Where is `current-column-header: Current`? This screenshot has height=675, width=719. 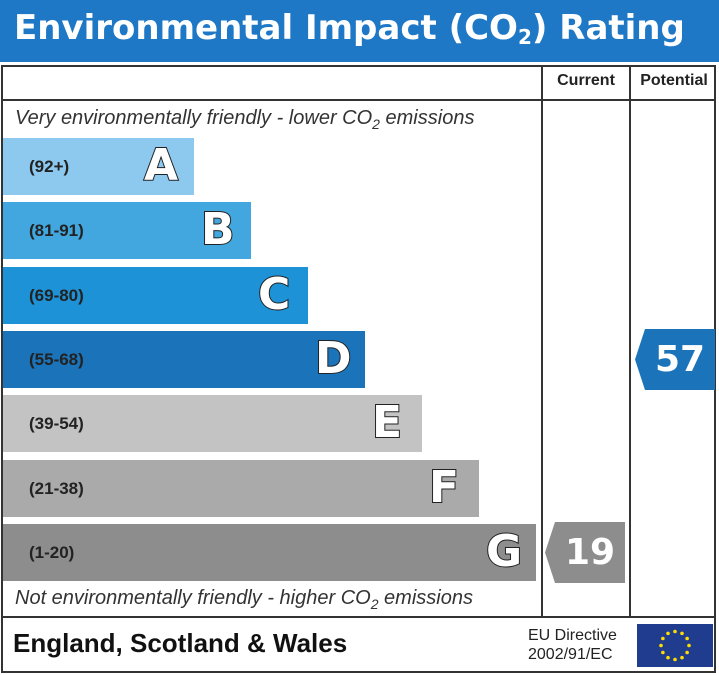 current-column-header: Current is located at coordinates (586, 80).